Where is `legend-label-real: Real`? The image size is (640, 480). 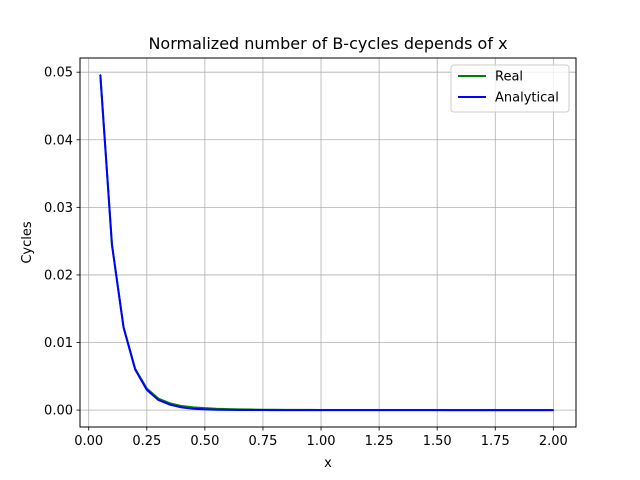
legend-label-real: Real is located at coordinates (509, 77).